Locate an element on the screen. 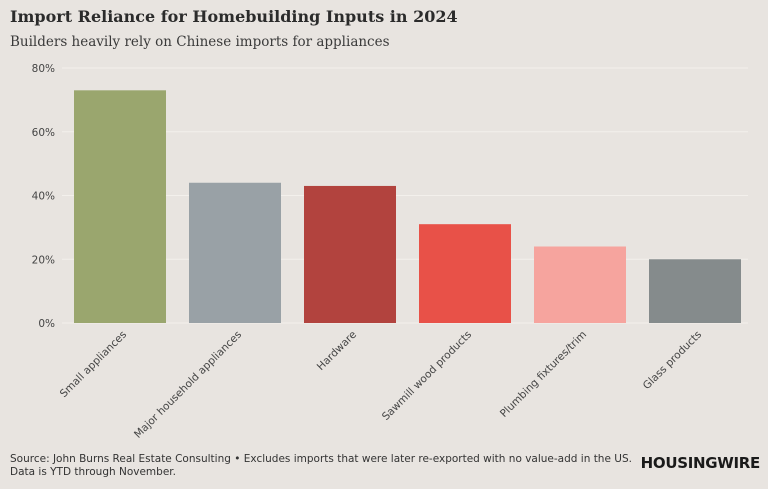 Image resolution: width=768 pixels, height=489 pixels. y-tick-label: 0% is located at coordinates (46, 324).